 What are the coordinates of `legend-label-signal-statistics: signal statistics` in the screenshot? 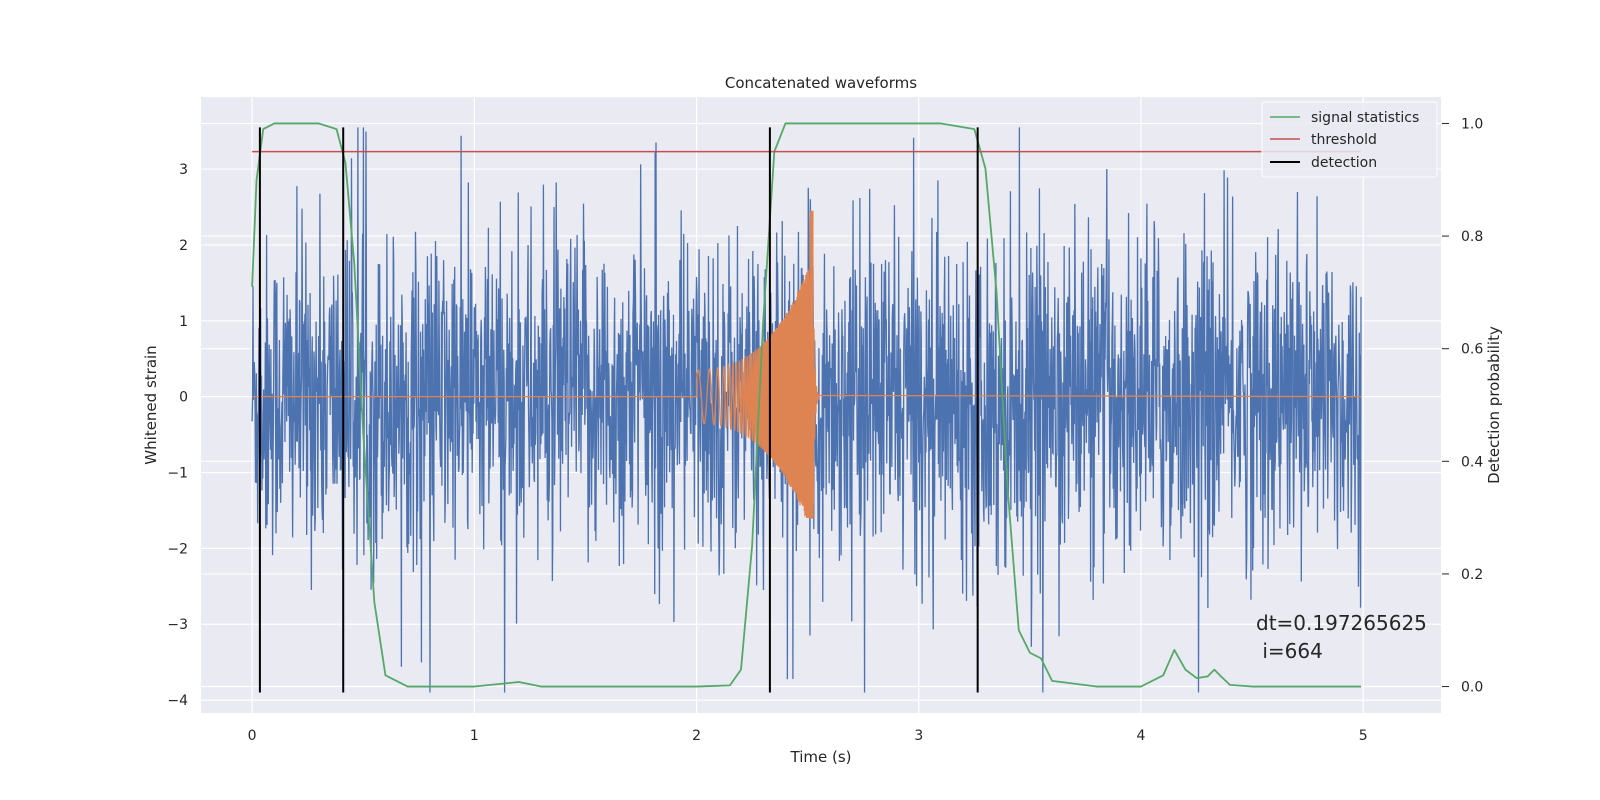 It's located at (1365, 118).